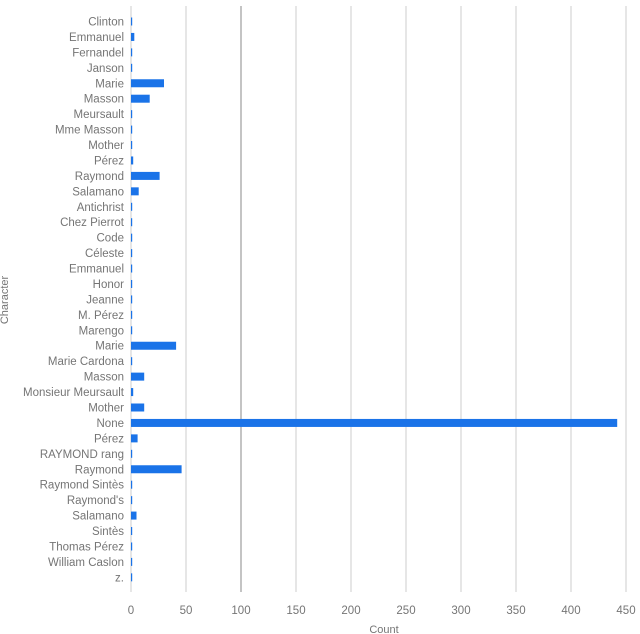  Describe the element at coordinates (106, 146) in the screenshot. I see `y-tick-label-8: Mother` at that location.